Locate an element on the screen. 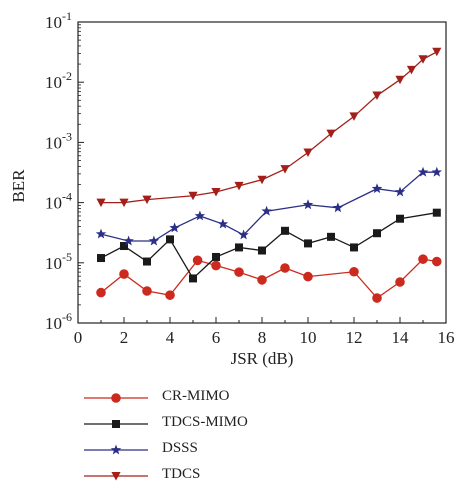  legend-item-cr-mimo: CR-MIMO is located at coordinates (212, 398).